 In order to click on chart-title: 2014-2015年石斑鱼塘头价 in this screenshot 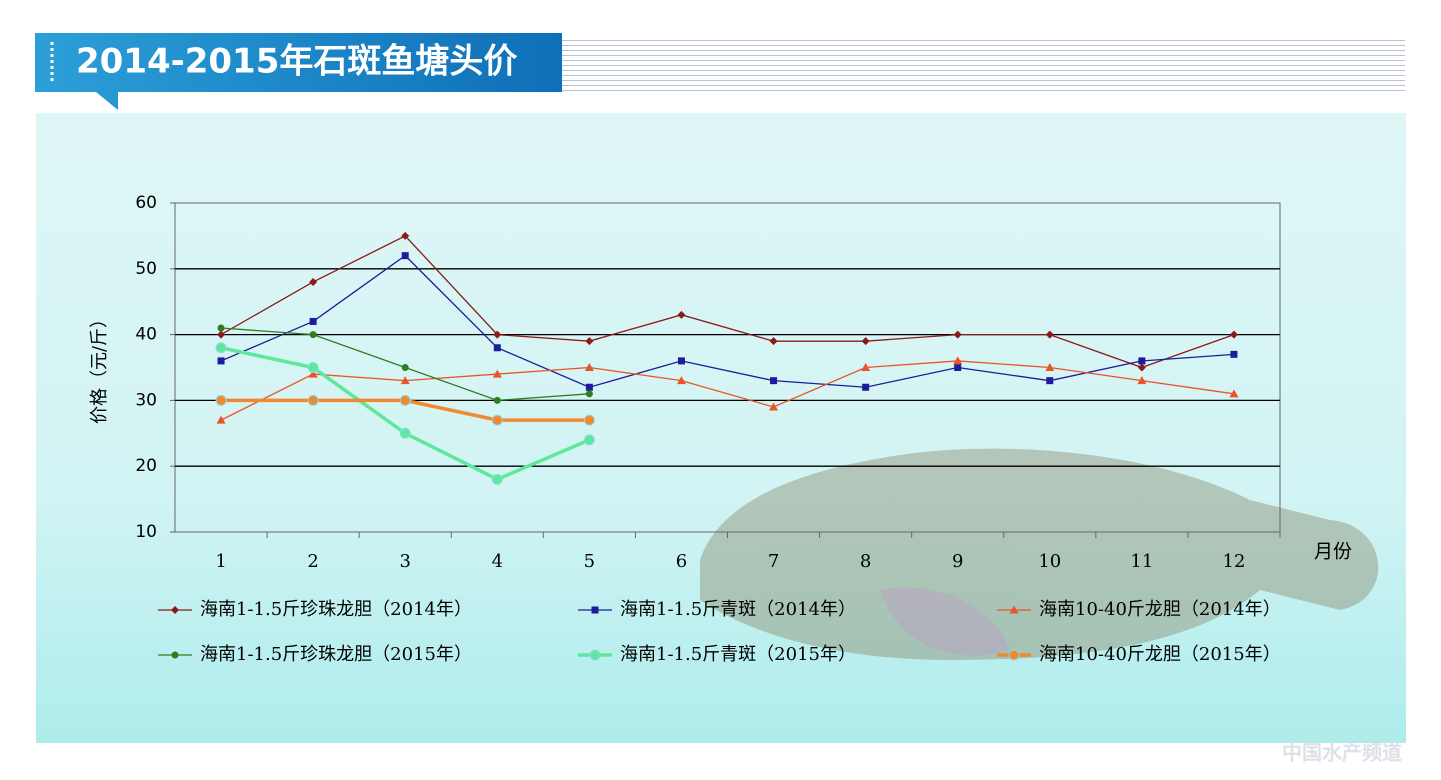, I will do `click(296, 62)`.